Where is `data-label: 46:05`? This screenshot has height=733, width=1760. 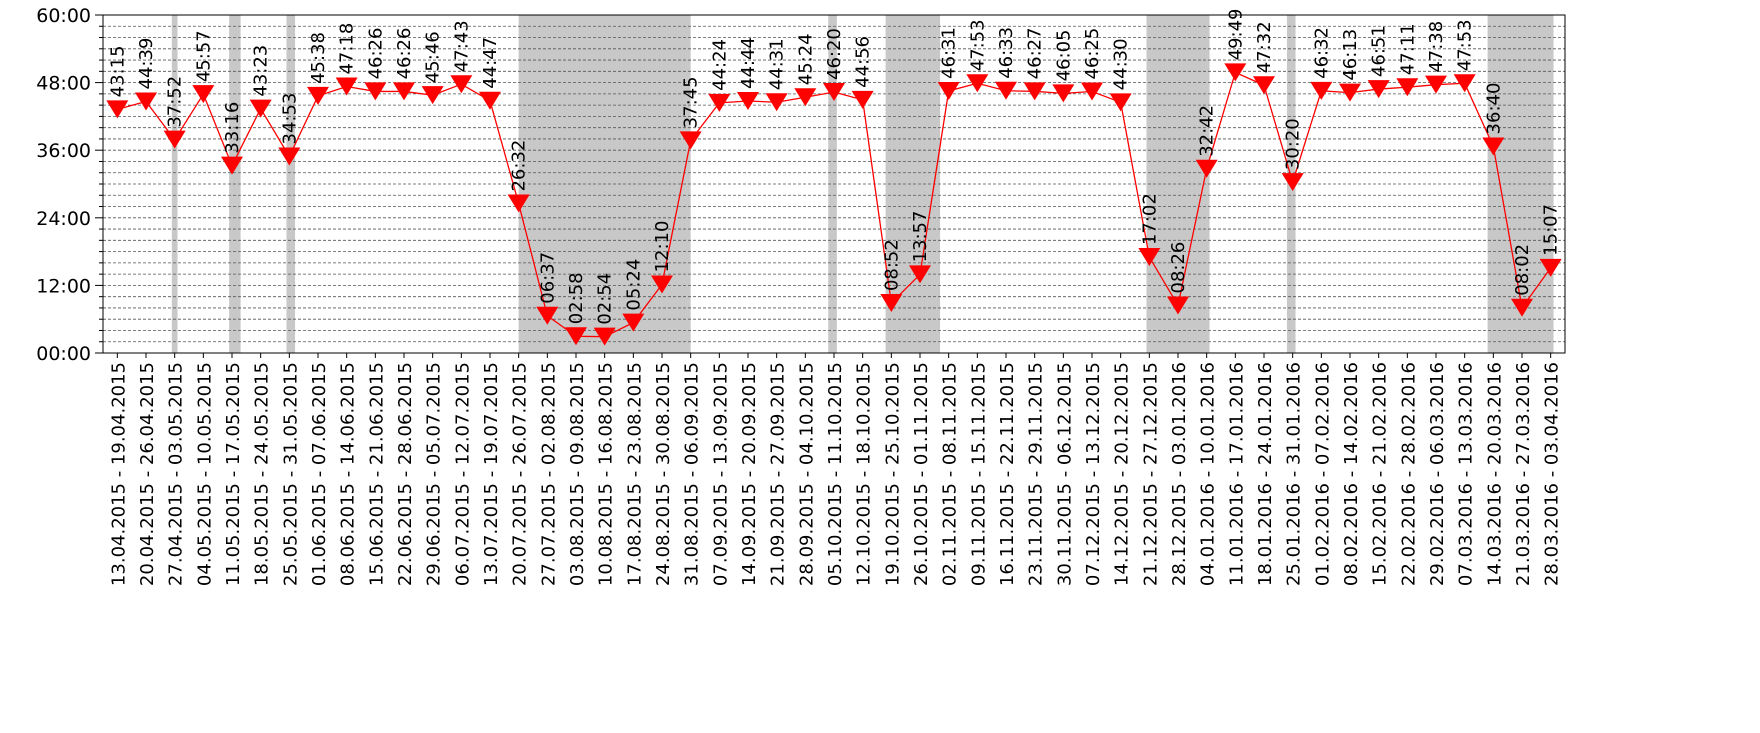
data-label: 46:05 is located at coordinates (1063, 56).